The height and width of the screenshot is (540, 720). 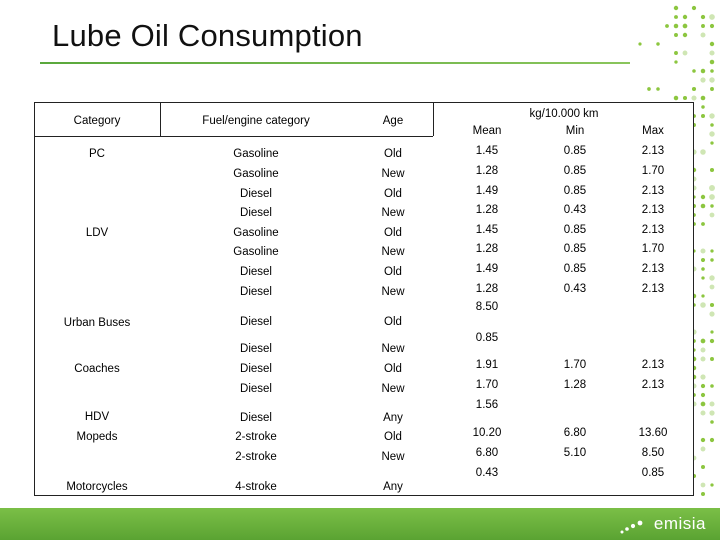 I want to click on cell-category: HDV, so click(x=97, y=417).